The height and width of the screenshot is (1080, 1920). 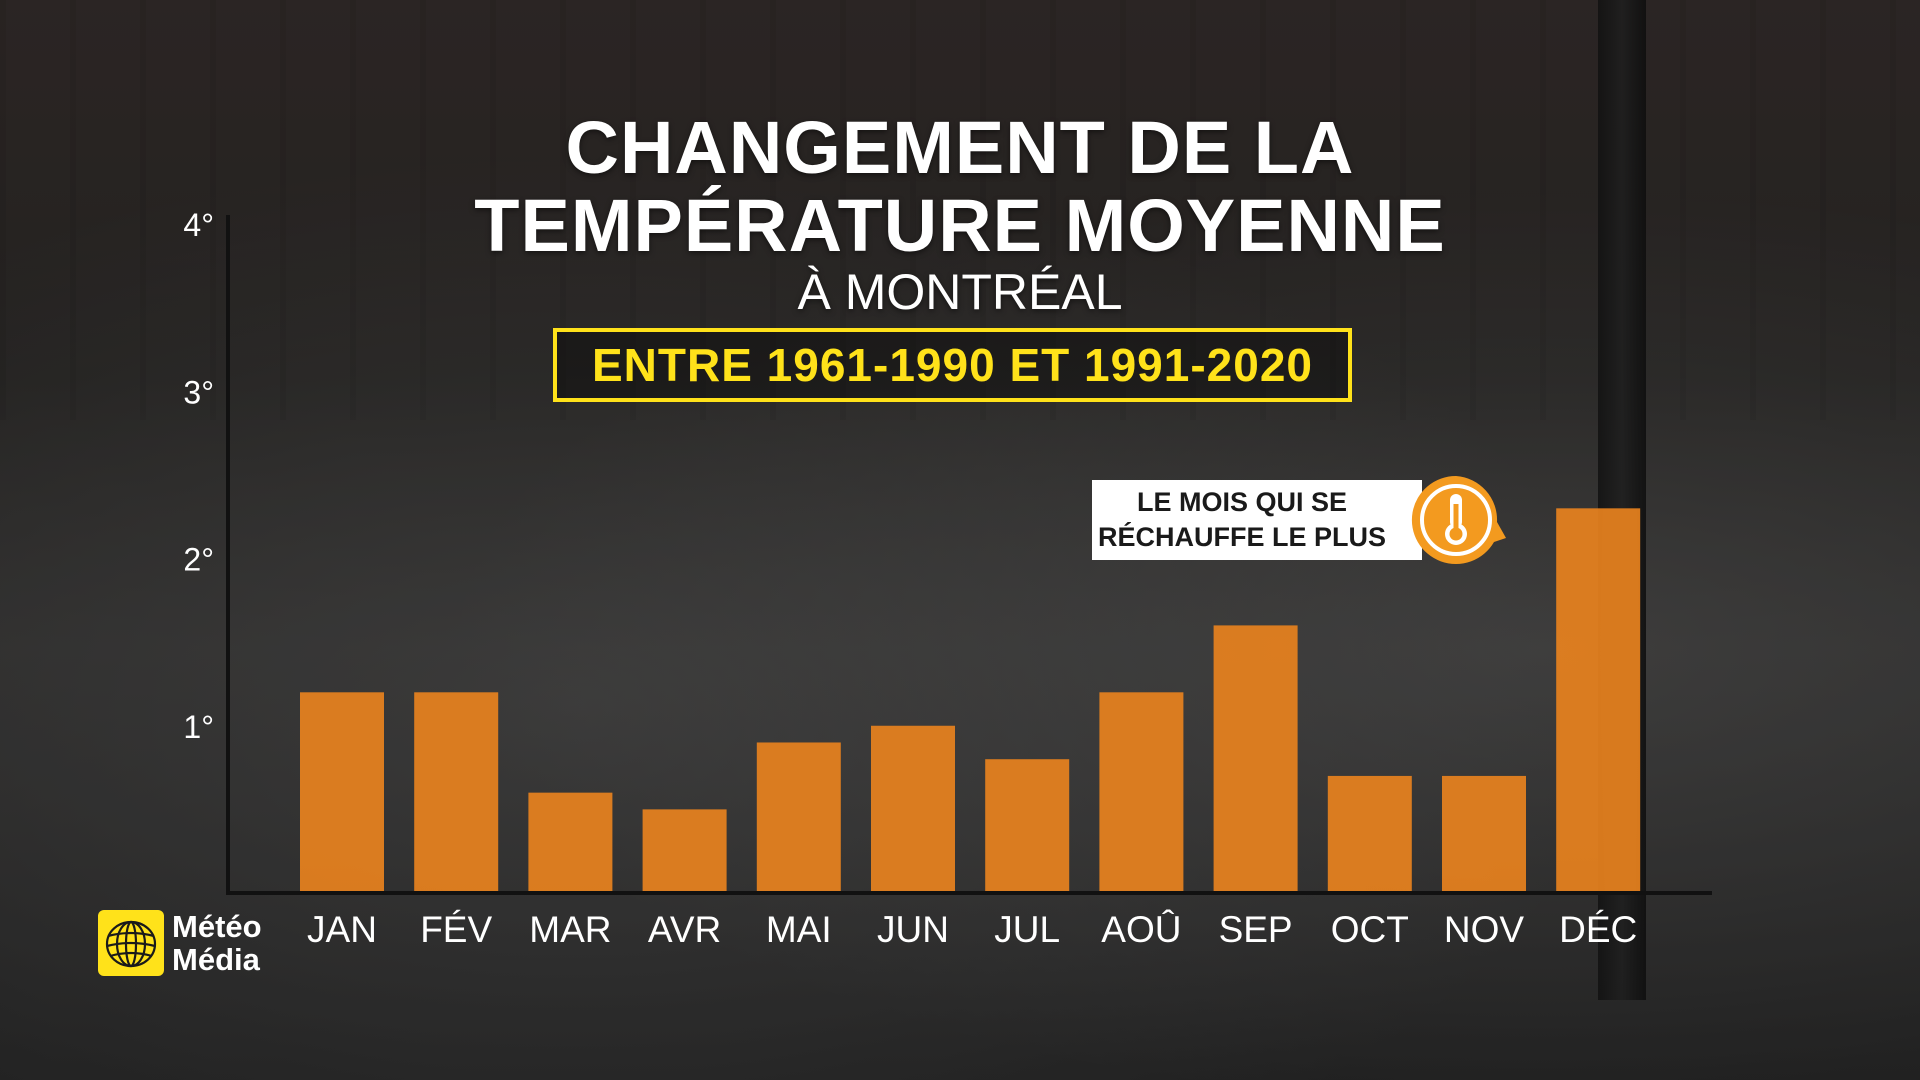 I want to click on logo-line2: Média, so click(x=216, y=959).